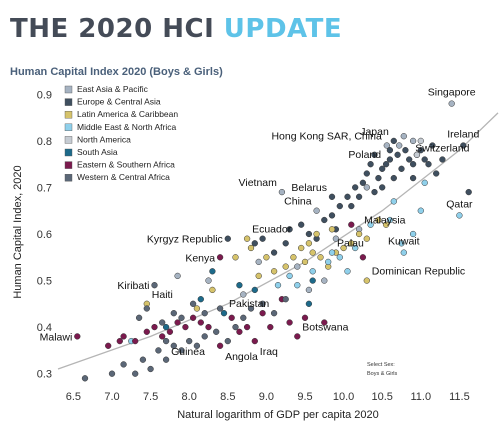 The height and width of the screenshot is (425, 500). I want to click on legend-label-south-asia: South Asia, so click(97, 152).